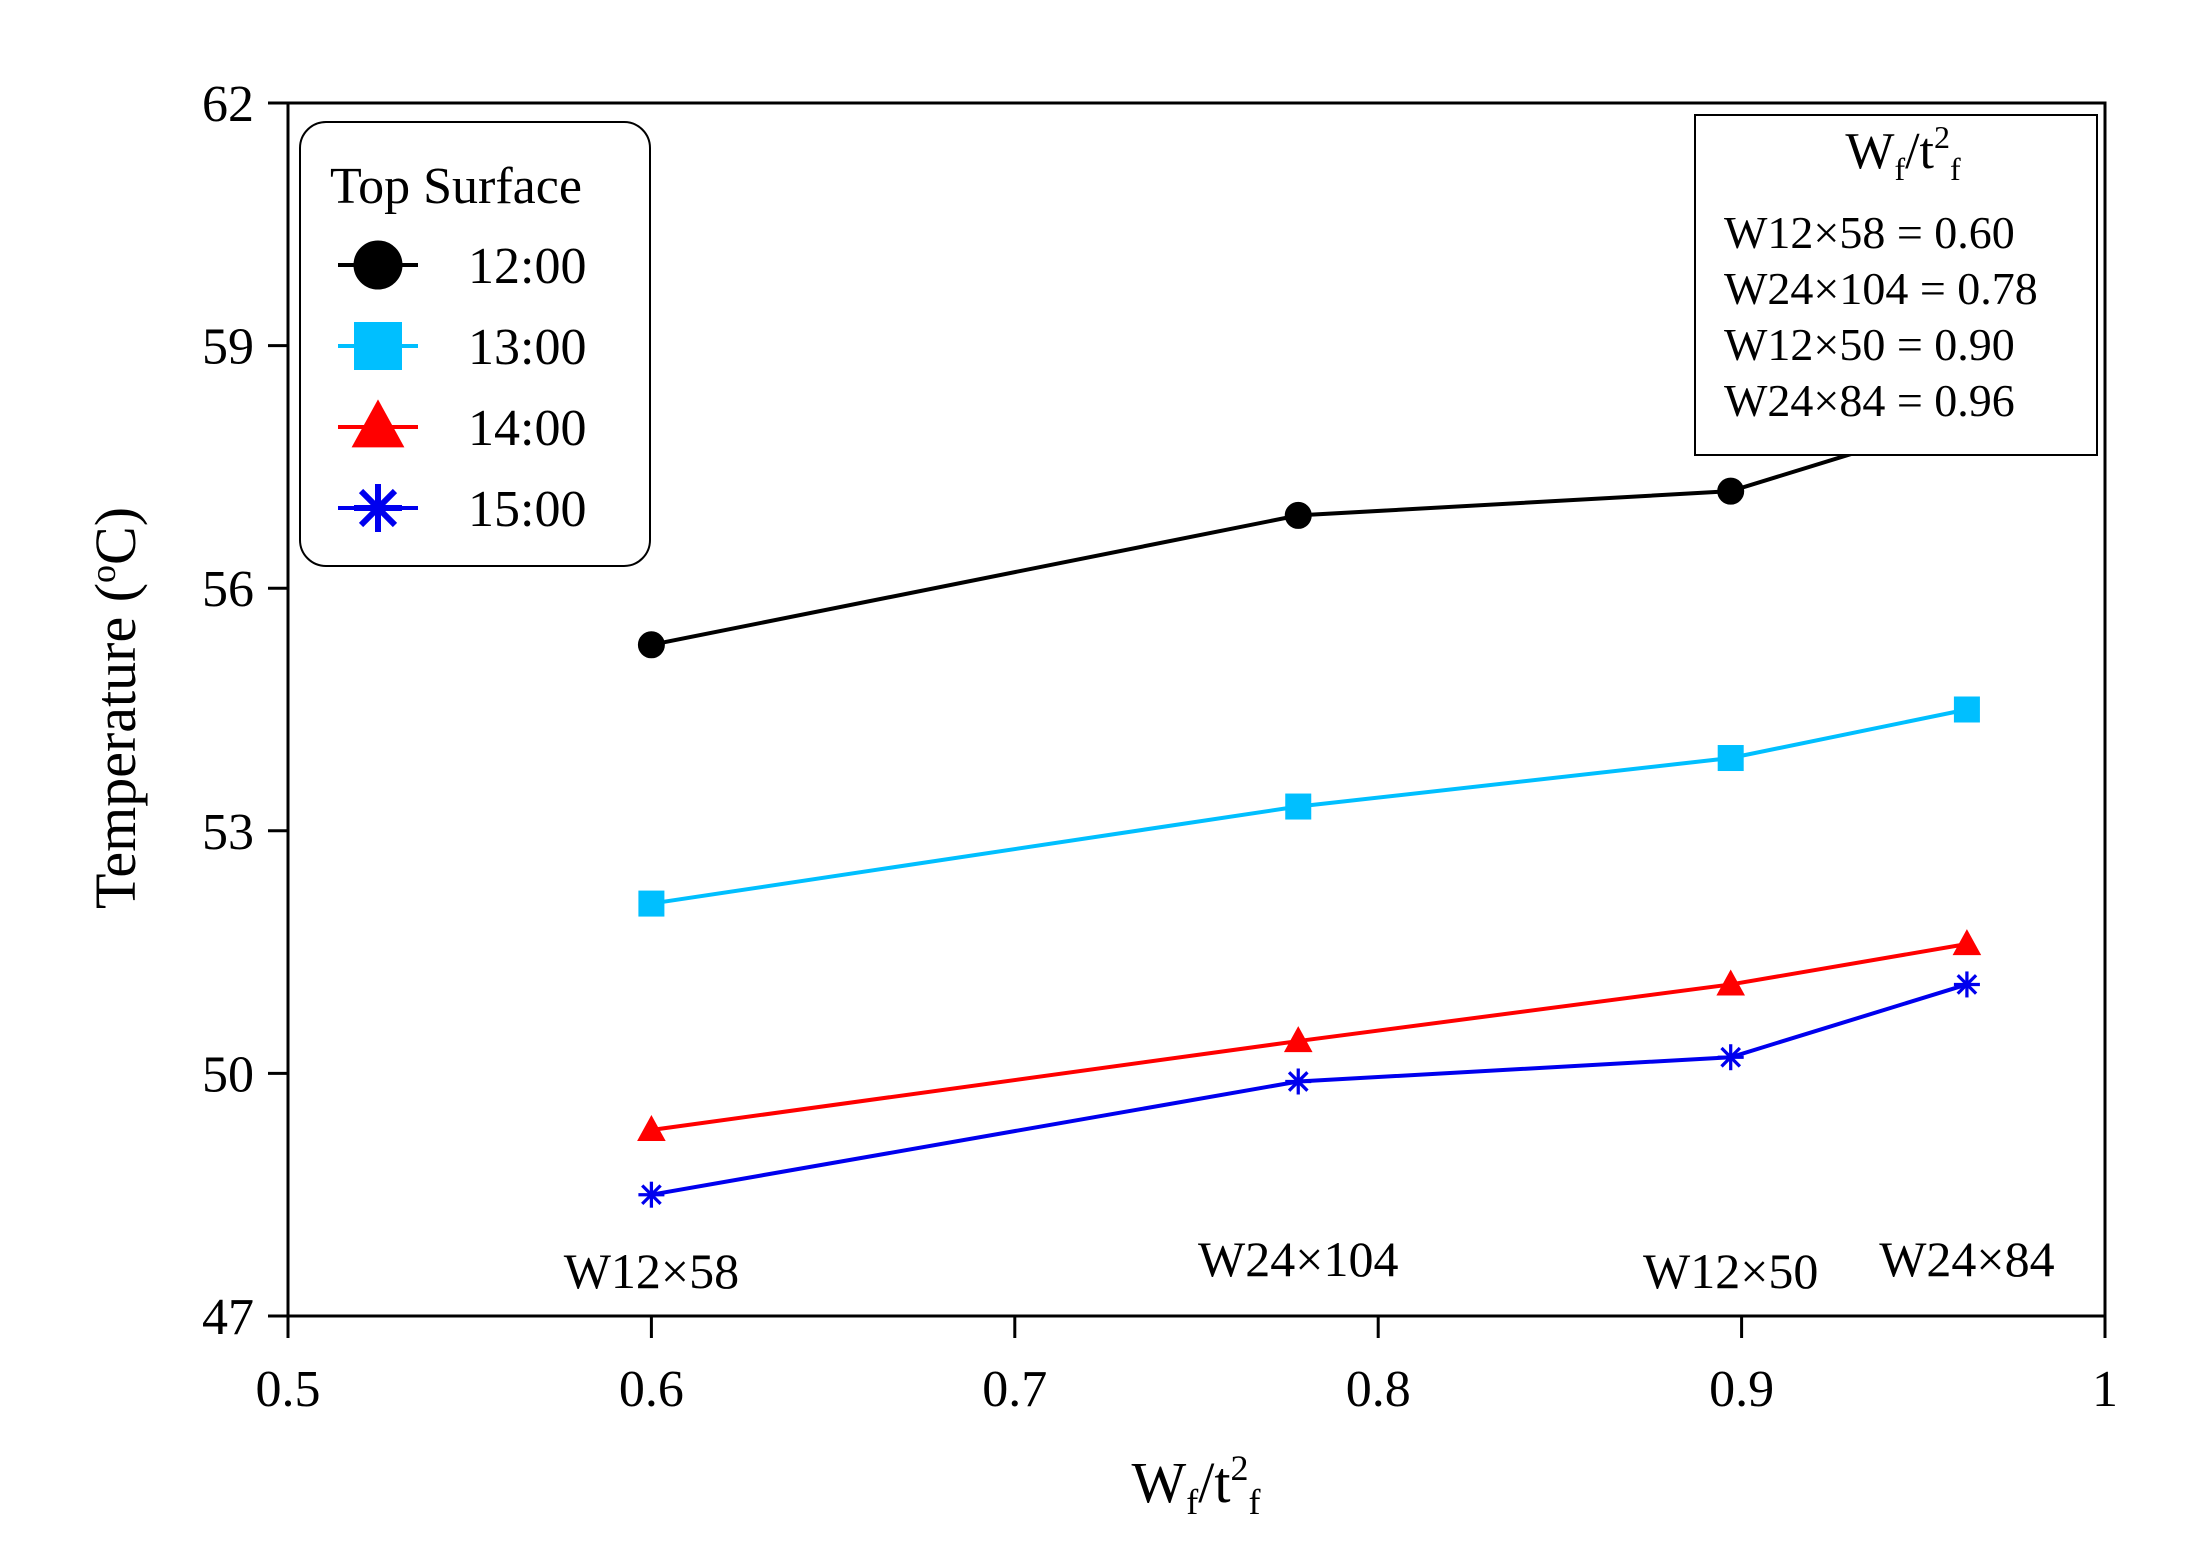 Image resolution: width=2211 pixels, height=1567 pixels. What do you see at coordinates (1298, 1259) in the screenshot?
I see `category-label: W24×104` at bounding box center [1298, 1259].